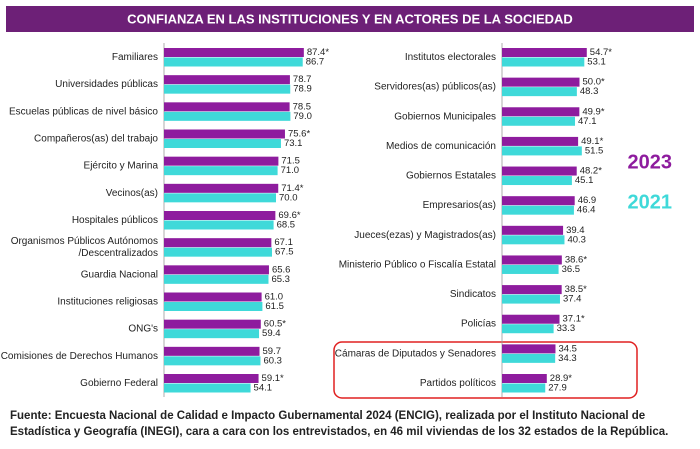 The width and height of the screenshot is (700, 449). Describe the element at coordinates (281, 269) in the screenshot. I see `value-label: 65.6` at that location.